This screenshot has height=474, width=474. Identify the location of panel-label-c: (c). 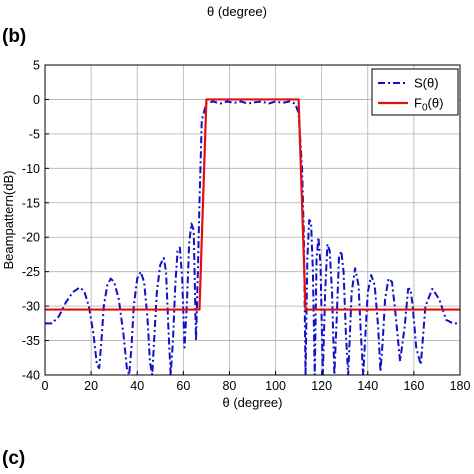
(14, 458).